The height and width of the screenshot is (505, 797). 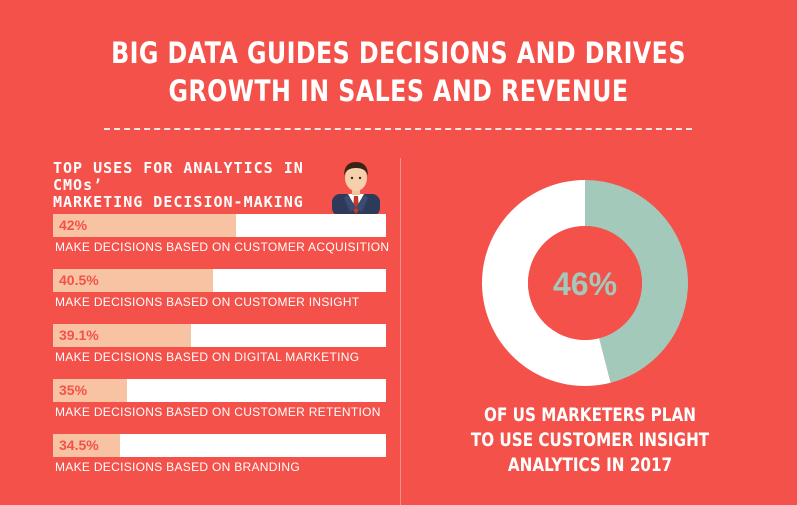 What do you see at coordinates (219, 445) in the screenshot?
I see `bar-track: 34.5%` at bounding box center [219, 445].